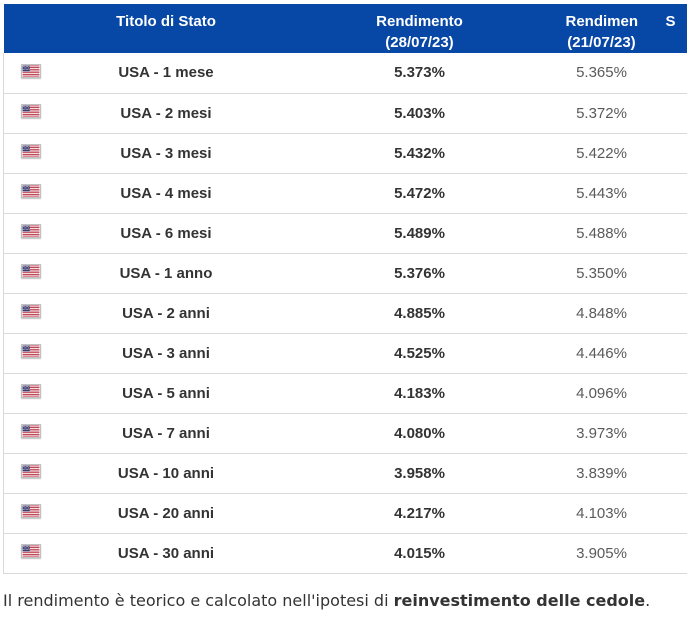 Image resolution: width=690 pixels, height=622 pixels. What do you see at coordinates (601, 42) in the screenshot?
I see `header-rendimento-previous-date: (21/07/23)` at bounding box center [601, 42].